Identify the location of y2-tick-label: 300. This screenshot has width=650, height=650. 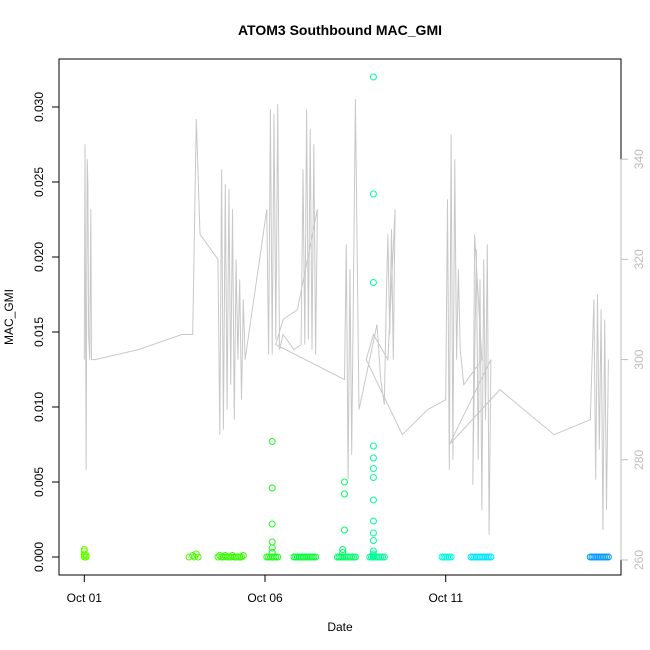
(639, 359).